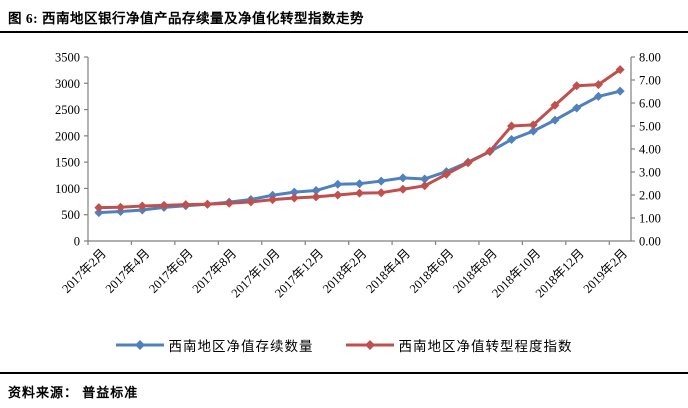  I want to click on legend-item-series-0: 西南地区净值存续数量, so click(214, 345).